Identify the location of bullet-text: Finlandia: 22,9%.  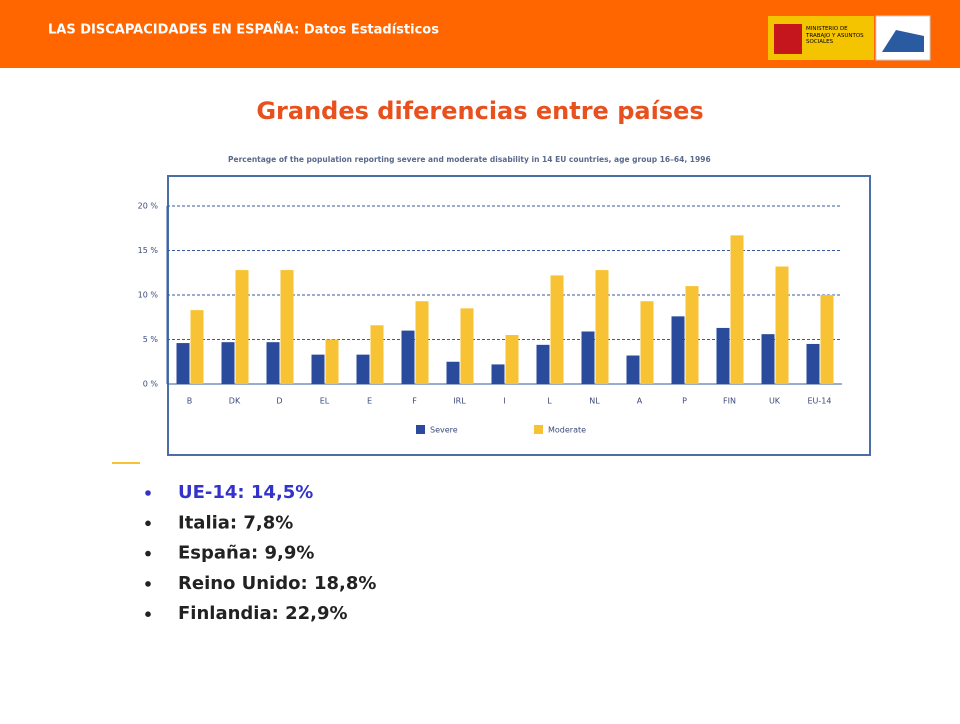
(263, 613).